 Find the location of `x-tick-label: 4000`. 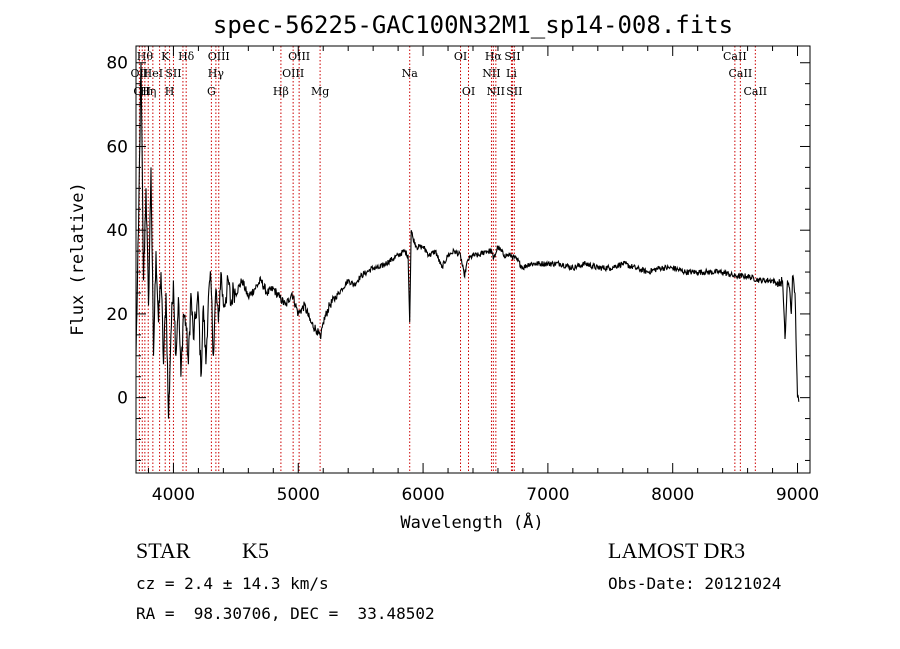

x-tick-label: 4000 is located at coordinates (173, 495).